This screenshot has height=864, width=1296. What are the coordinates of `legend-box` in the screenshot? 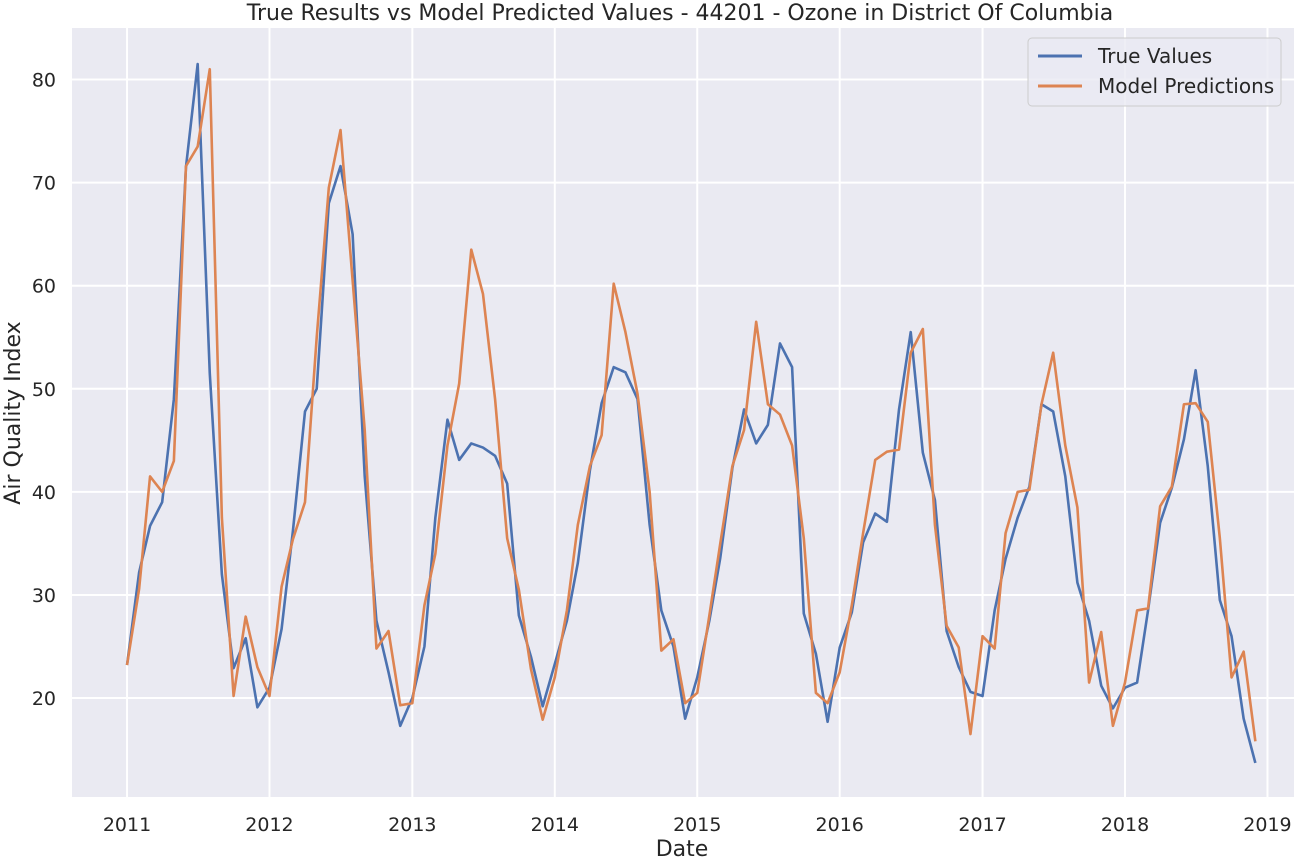 It's located at (1154, 72).